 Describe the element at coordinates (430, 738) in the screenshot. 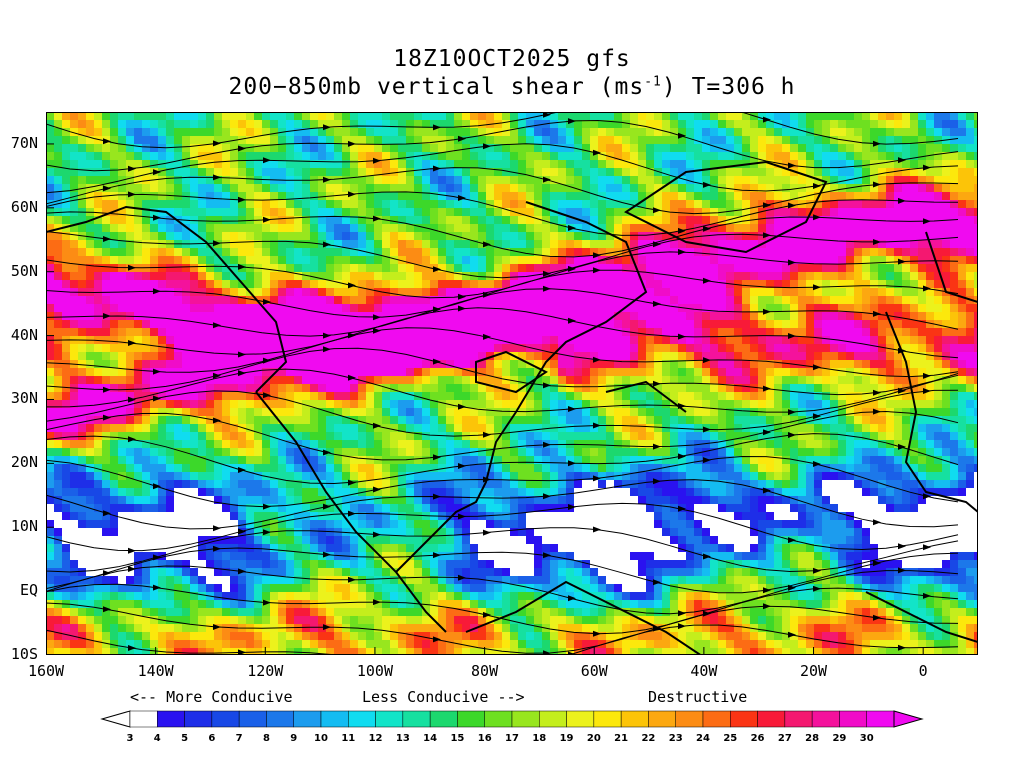

I see `colorbar-level-label: 14` at that location.